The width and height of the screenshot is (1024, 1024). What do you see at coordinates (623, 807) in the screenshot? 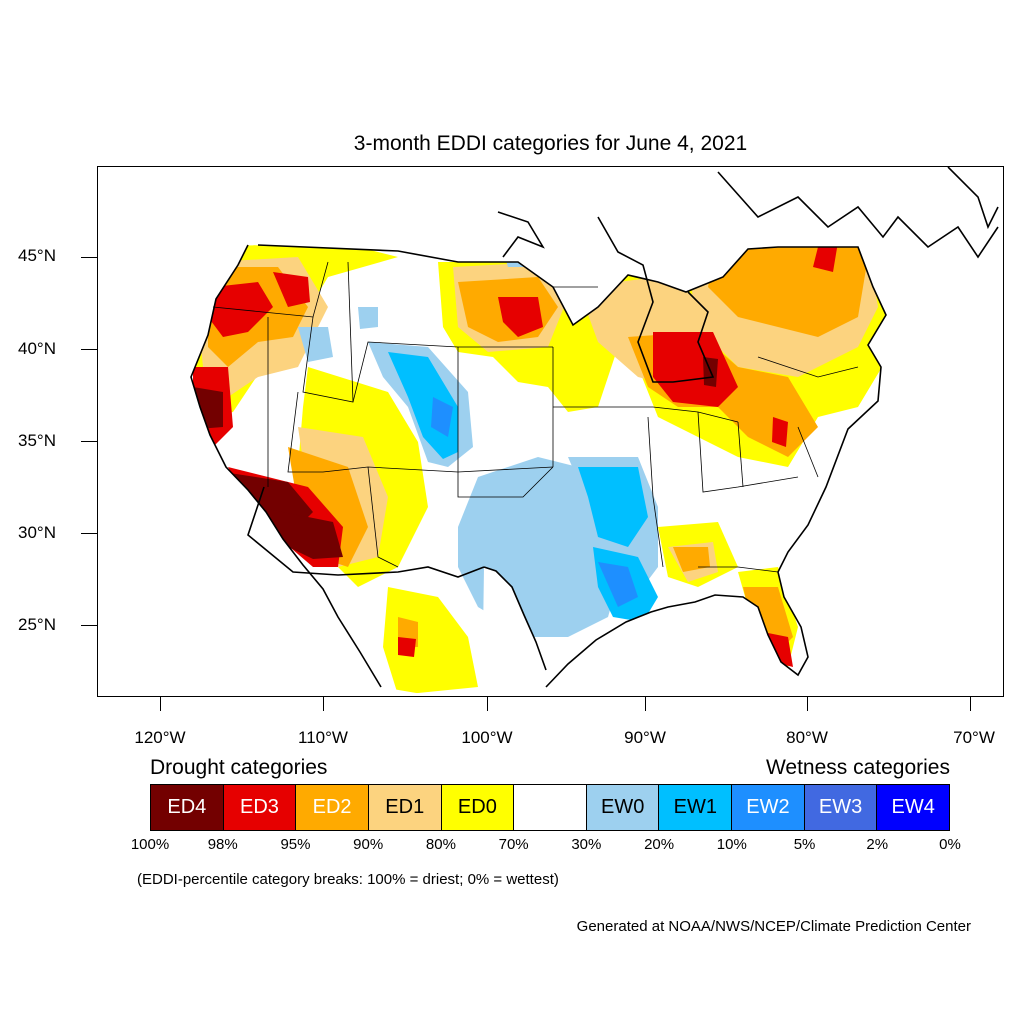
I see `legend-swatch-ew0: EW0` at bounding box center [623, 807].